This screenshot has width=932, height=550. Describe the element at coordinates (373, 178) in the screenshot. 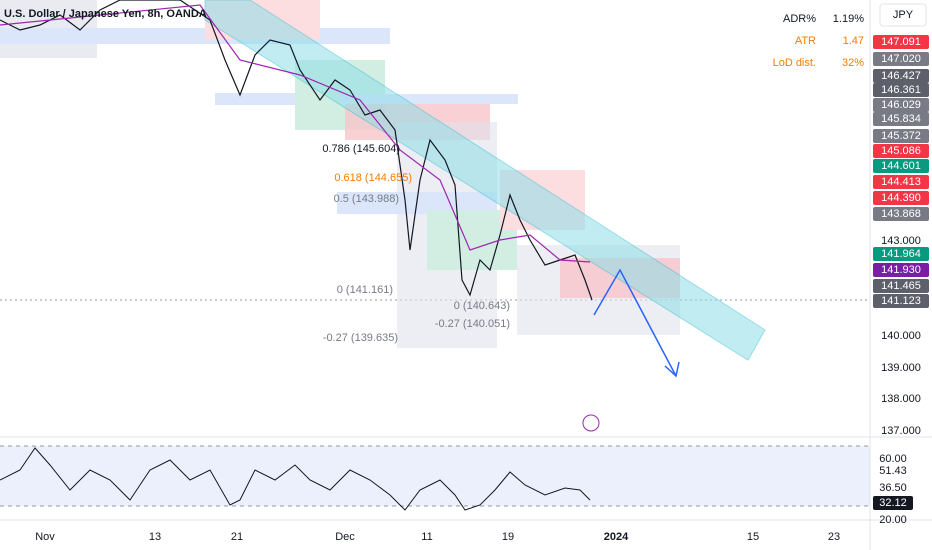

I see `fib-label: 0.618 (144.655)` at that location.